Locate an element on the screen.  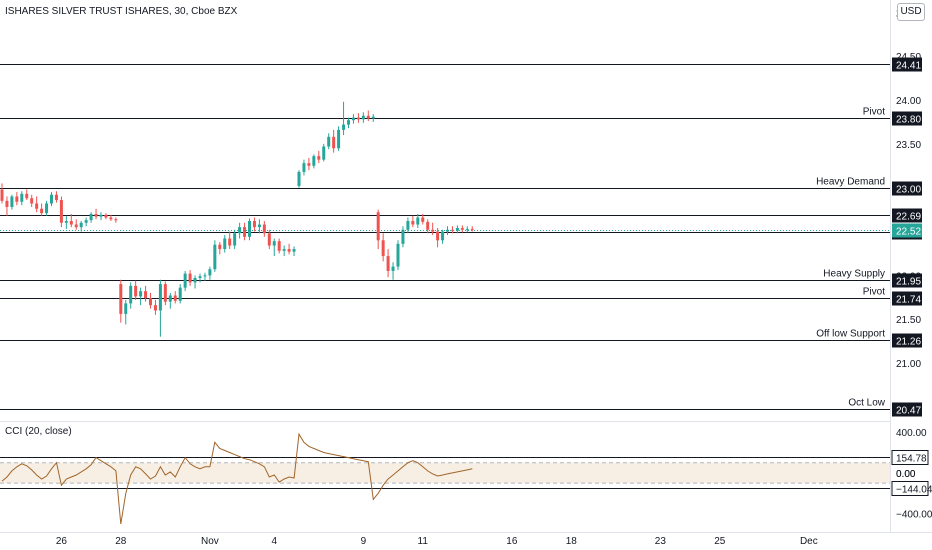
price-tick-label: 24.00 is located at coordinates (908, 101).